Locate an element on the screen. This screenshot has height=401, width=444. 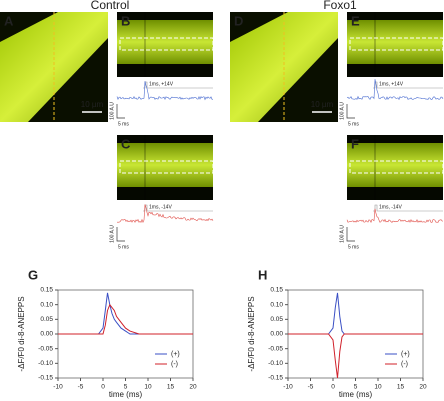
panel-letter: A is located at coordinates (9, 20).